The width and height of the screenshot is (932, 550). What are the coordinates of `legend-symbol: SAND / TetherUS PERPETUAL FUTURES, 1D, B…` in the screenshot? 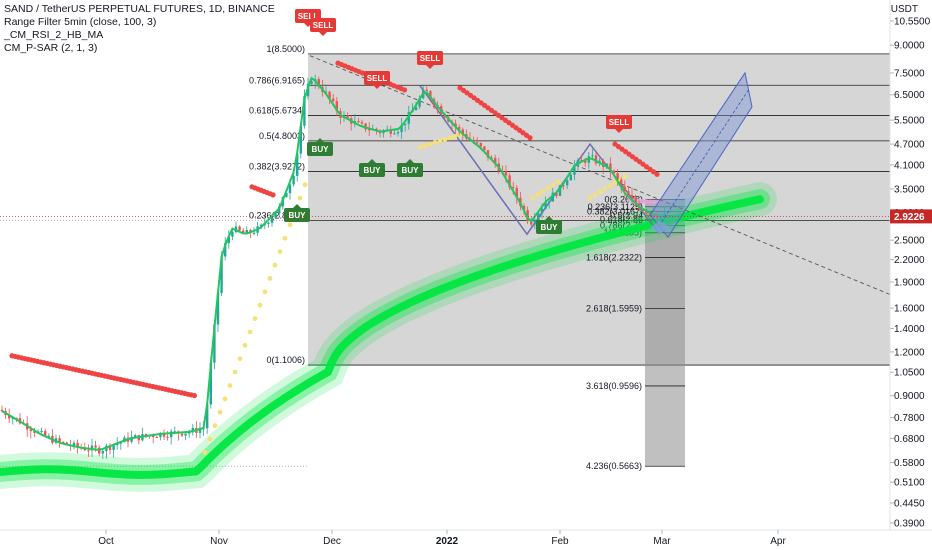 It's located at (139, 9).